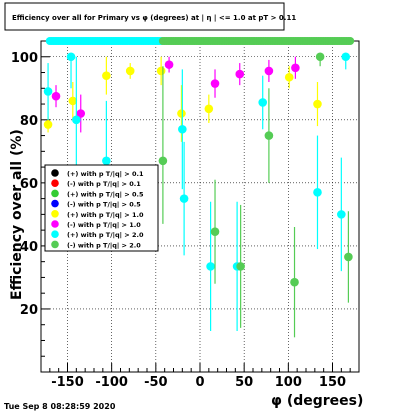 This screenshot has width=400, height=414. What do you see at coordinates (244, 382) in the screenshot?
I see `x-tick-label: 50` at bounding box center [244, 382].